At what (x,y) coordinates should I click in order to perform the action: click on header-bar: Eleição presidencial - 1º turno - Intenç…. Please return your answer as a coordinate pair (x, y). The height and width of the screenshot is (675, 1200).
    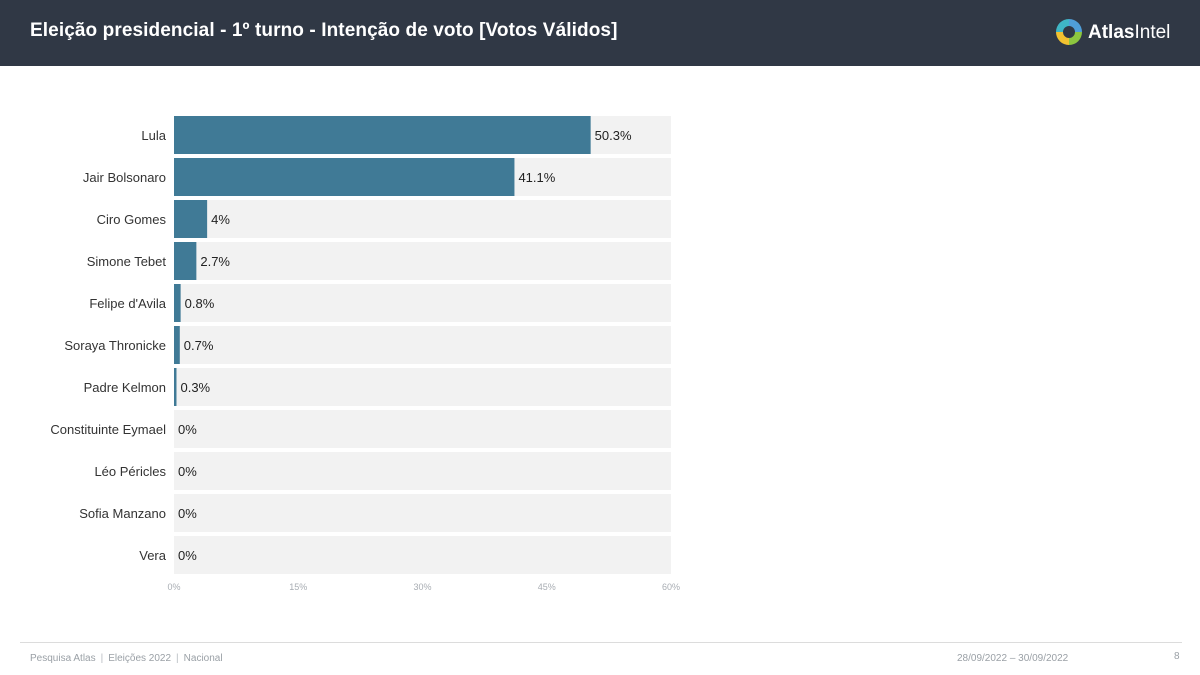
    Looking at the image, I should click on (600, 33).